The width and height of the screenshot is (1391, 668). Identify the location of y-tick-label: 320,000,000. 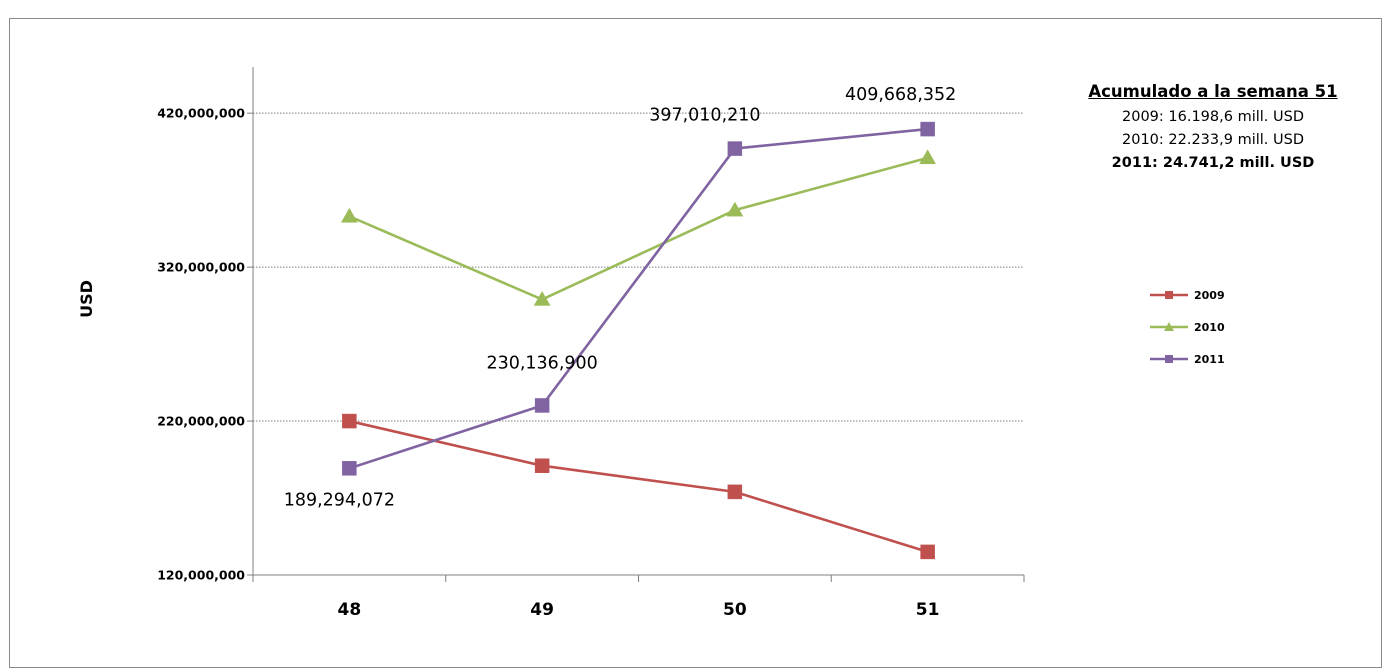
(201, 267).